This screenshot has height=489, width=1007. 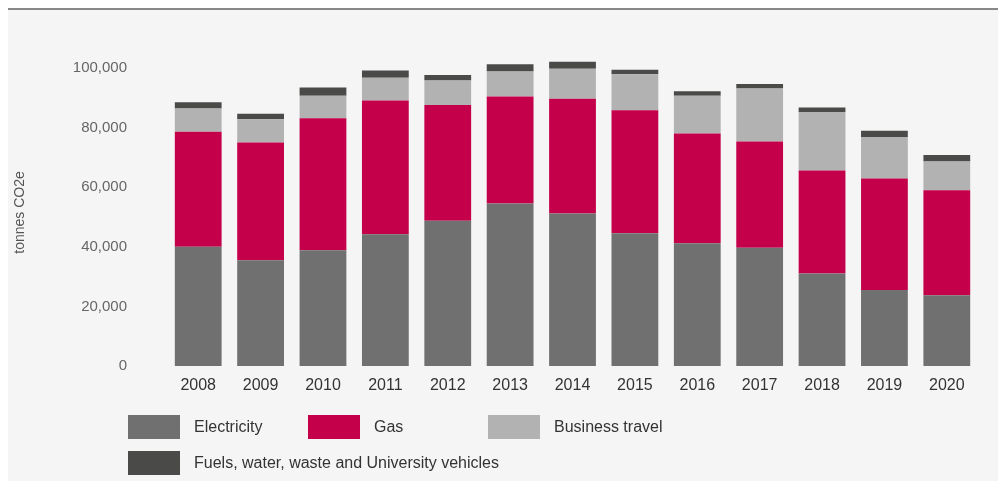 What do you see at coordinates (123, 365) in the screenshot?
I see `y-tick-label: 0` at bounding box center [123, 365].